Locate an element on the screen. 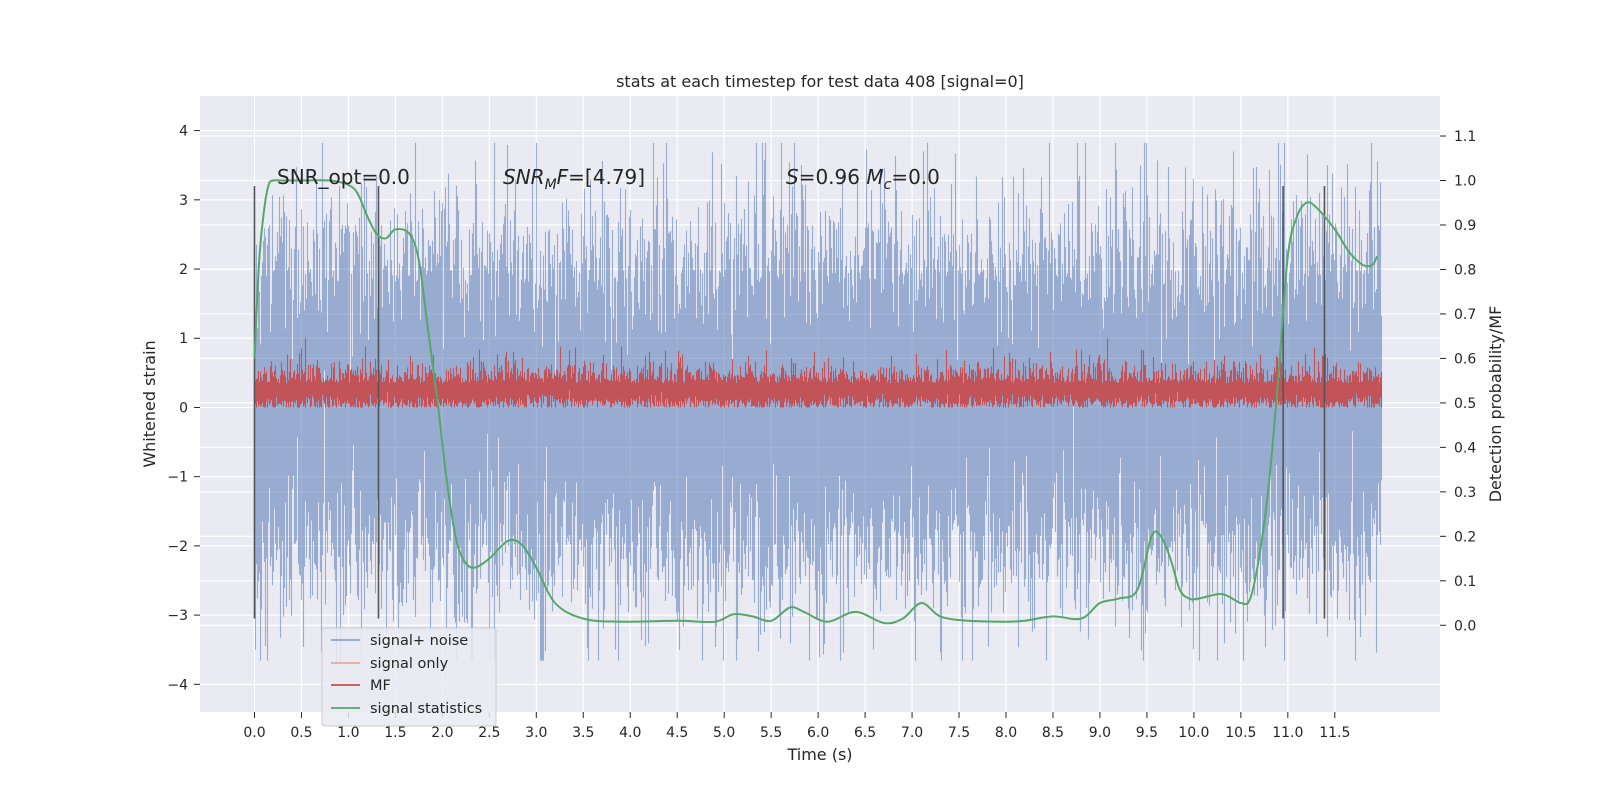 This screenshot has height=800, width=1600. y-right-tick-label: 0.9 is located at coordinates (1465, 226).